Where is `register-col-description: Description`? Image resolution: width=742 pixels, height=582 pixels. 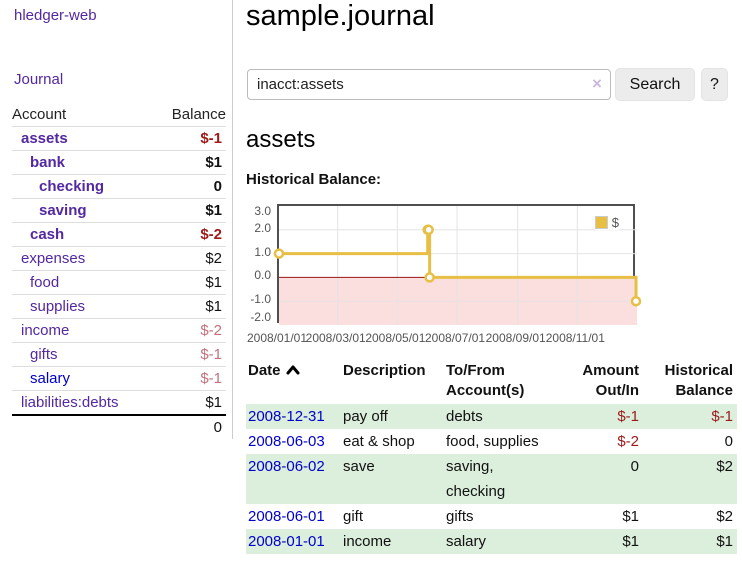 register-col-description: Description is located at coordinates (384, 370).